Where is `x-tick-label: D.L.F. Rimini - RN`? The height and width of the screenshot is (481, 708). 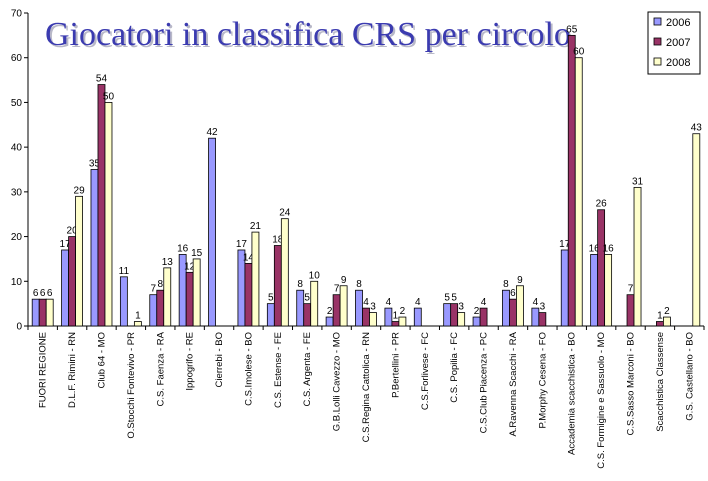 x-tick-label: D.L.F. Rimini - RN is located at coordinates (72, 370).